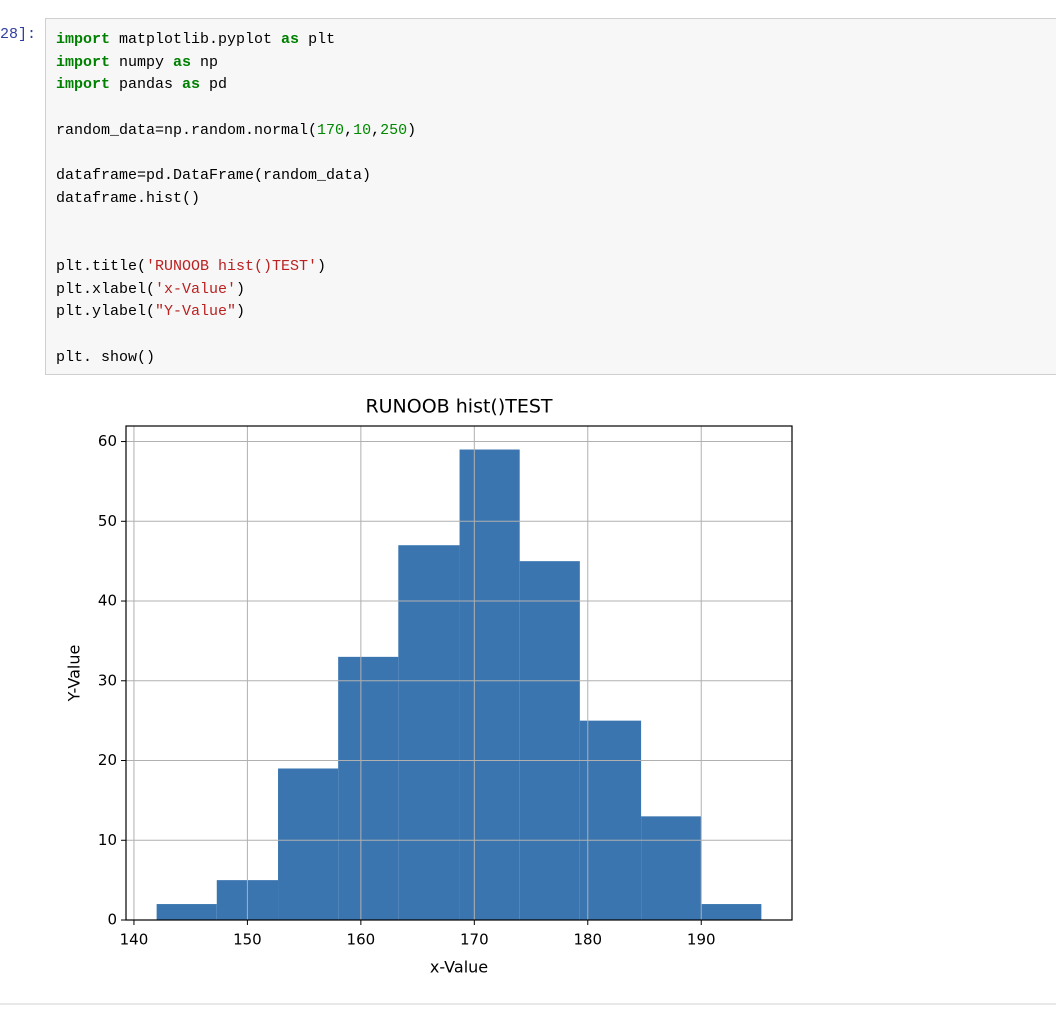 This screenshot has width=1056, height=1012. I want to click on code-line: plt.ylabel("Y-Value"), so click(551, 312).